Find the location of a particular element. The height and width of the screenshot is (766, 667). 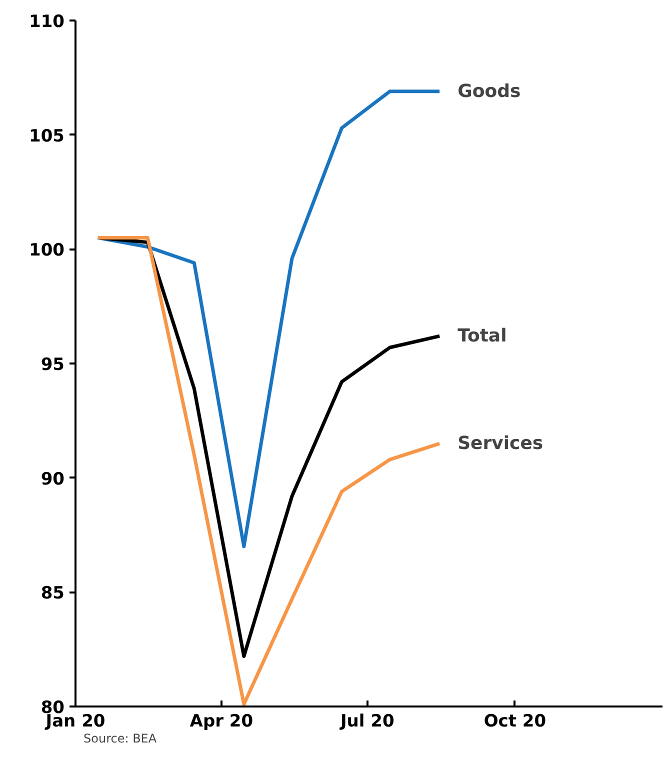

x-tick-label: Oct 20 is located at coordinates (515, 722).